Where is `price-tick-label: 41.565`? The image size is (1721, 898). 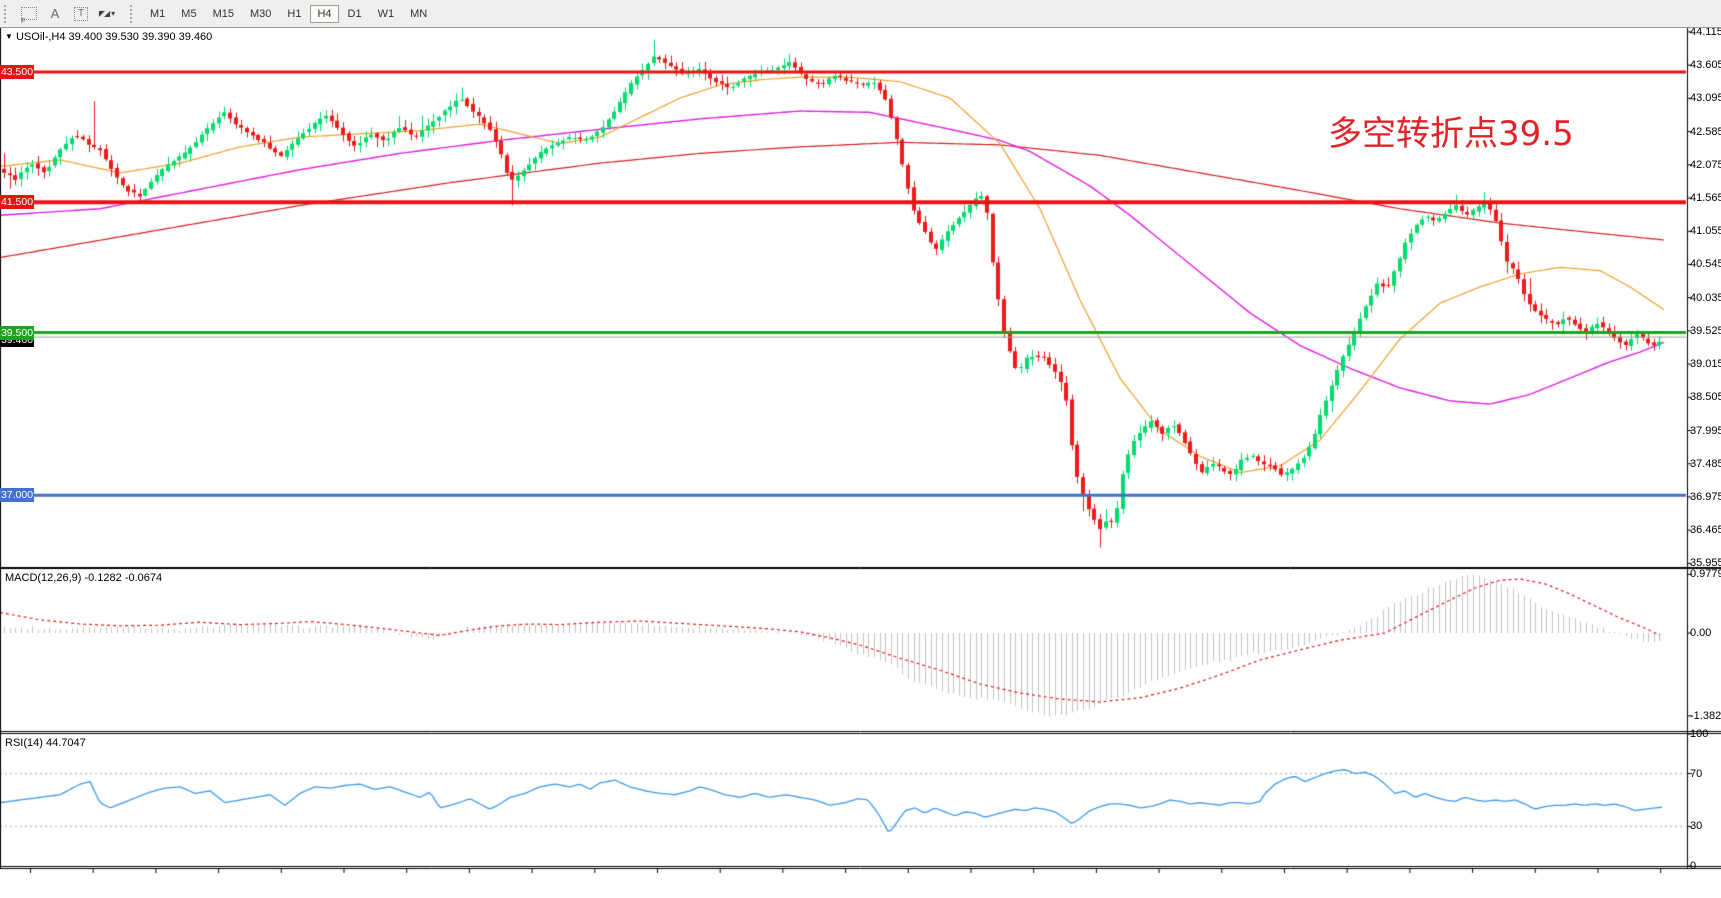
price-tick-label: 41.565 is located at coordinates (1705, 198).